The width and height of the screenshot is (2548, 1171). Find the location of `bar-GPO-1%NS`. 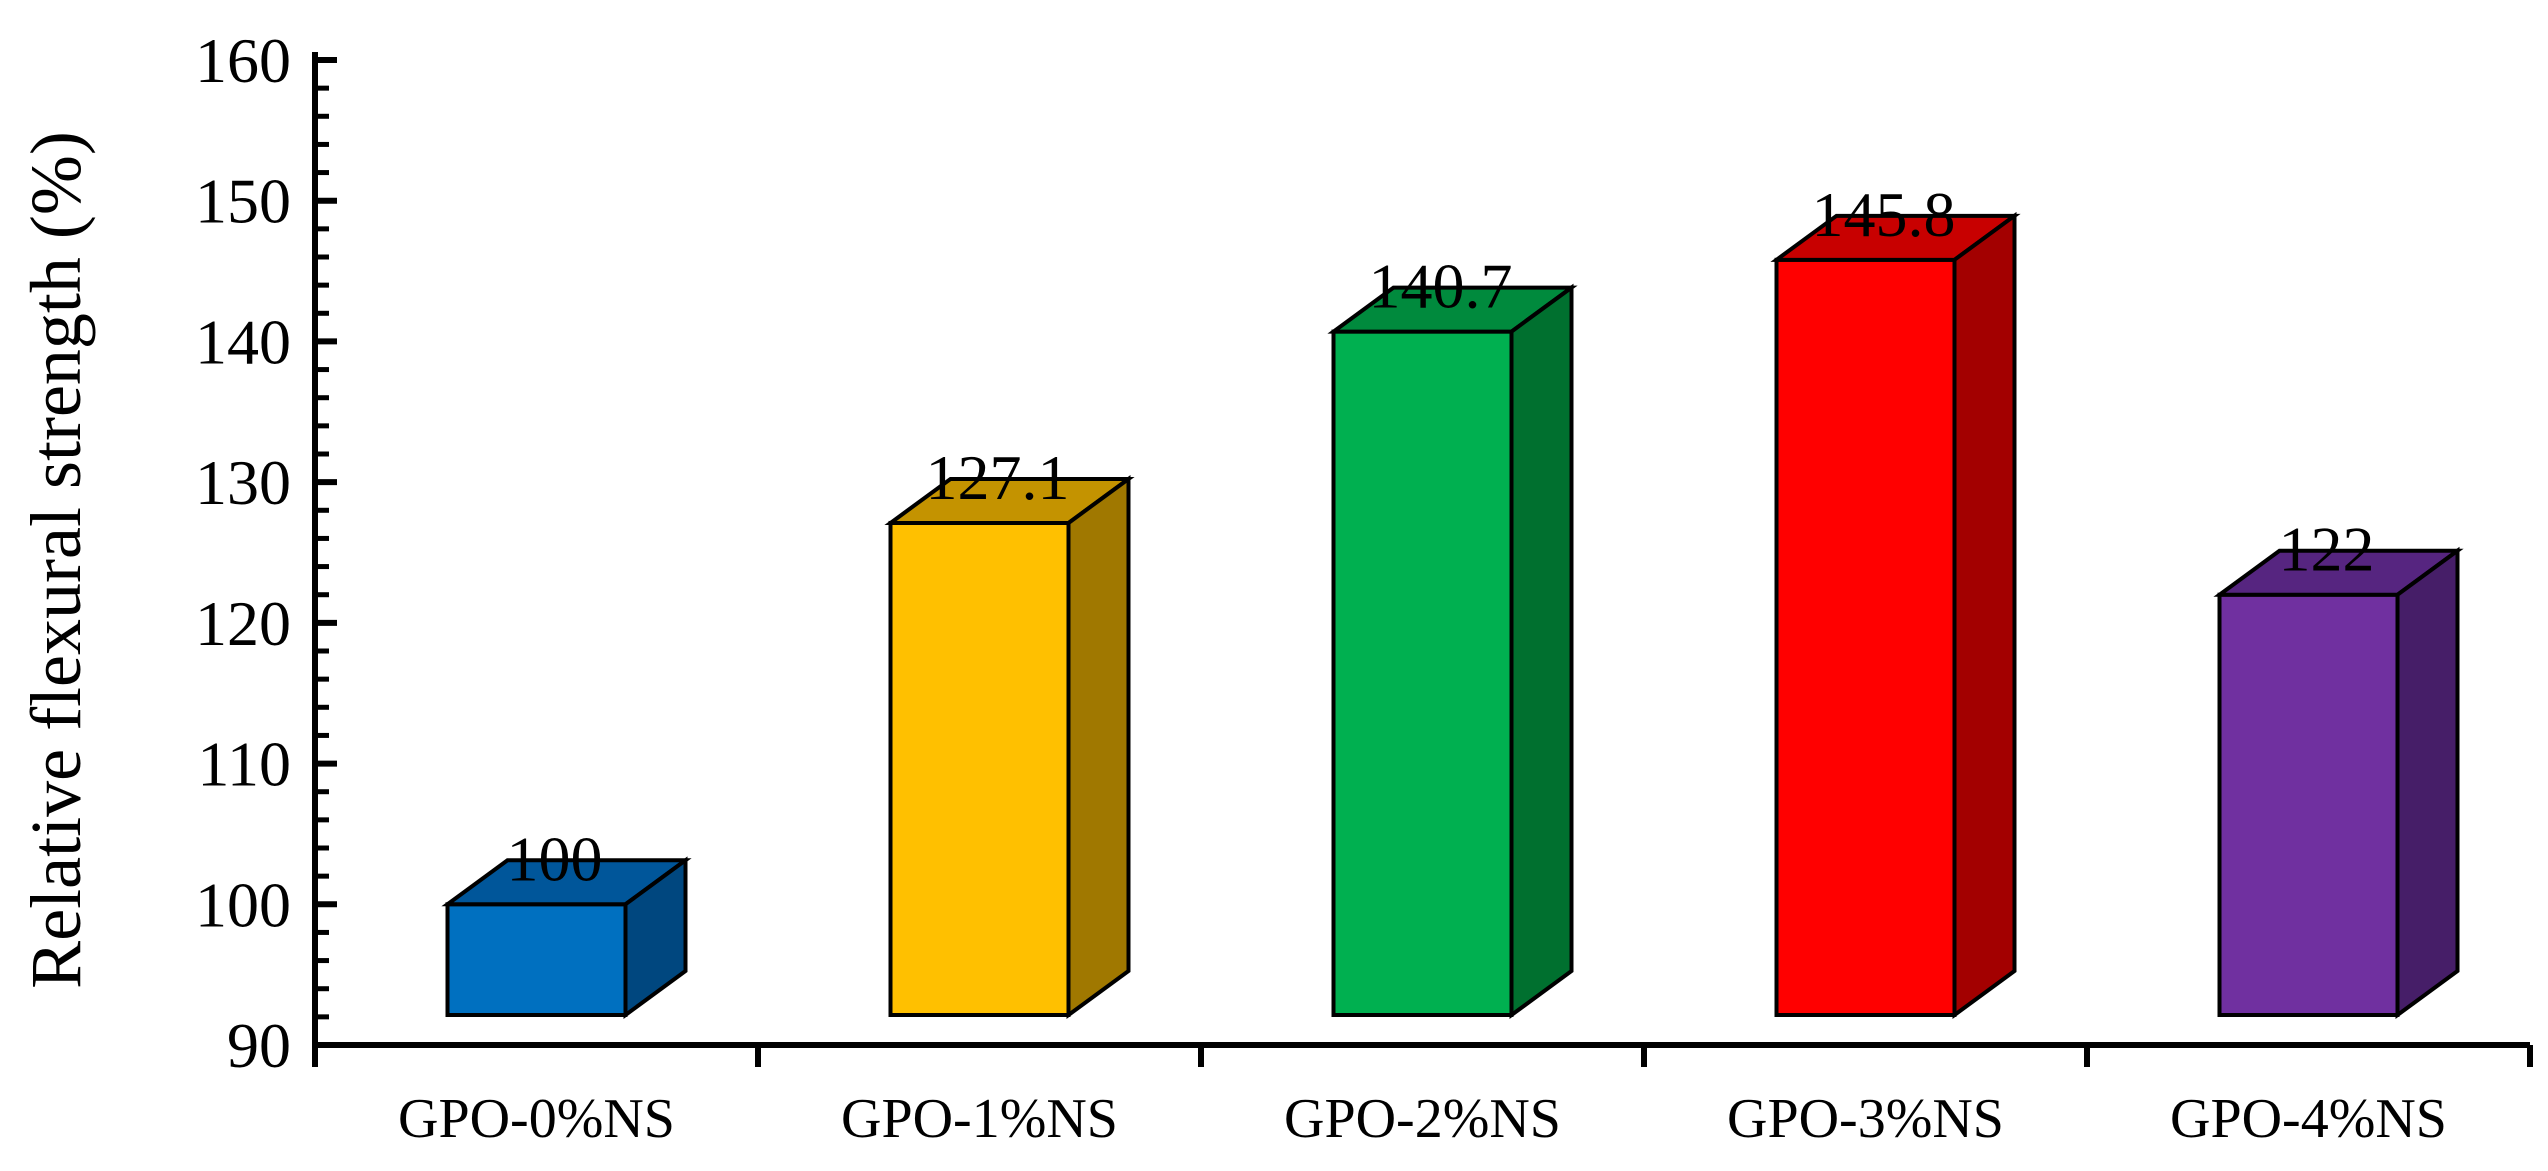

bar-GPO-1%NS is located at coordinates (1009, 747).